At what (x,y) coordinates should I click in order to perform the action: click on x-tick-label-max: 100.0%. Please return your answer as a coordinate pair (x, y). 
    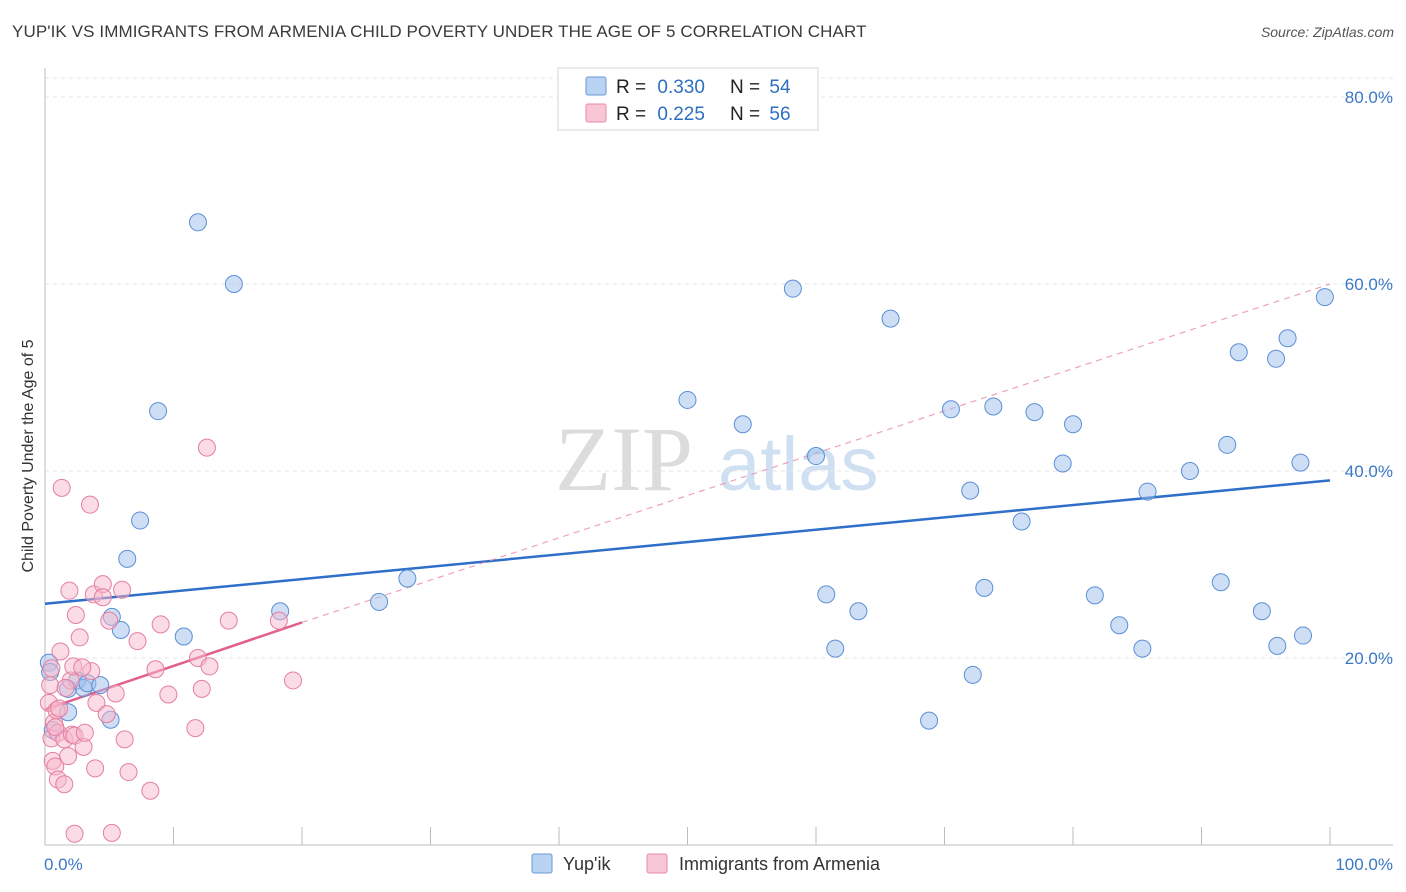
    Looking at the image, I should click on (1364, 864).